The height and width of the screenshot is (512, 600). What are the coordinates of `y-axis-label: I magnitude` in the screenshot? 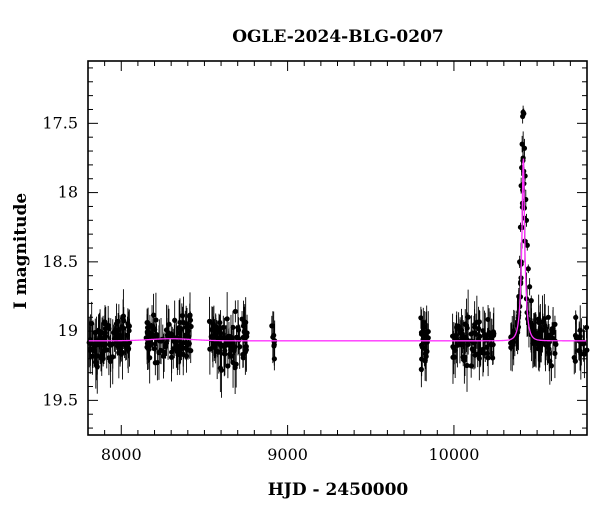 It's located at (21, 251).